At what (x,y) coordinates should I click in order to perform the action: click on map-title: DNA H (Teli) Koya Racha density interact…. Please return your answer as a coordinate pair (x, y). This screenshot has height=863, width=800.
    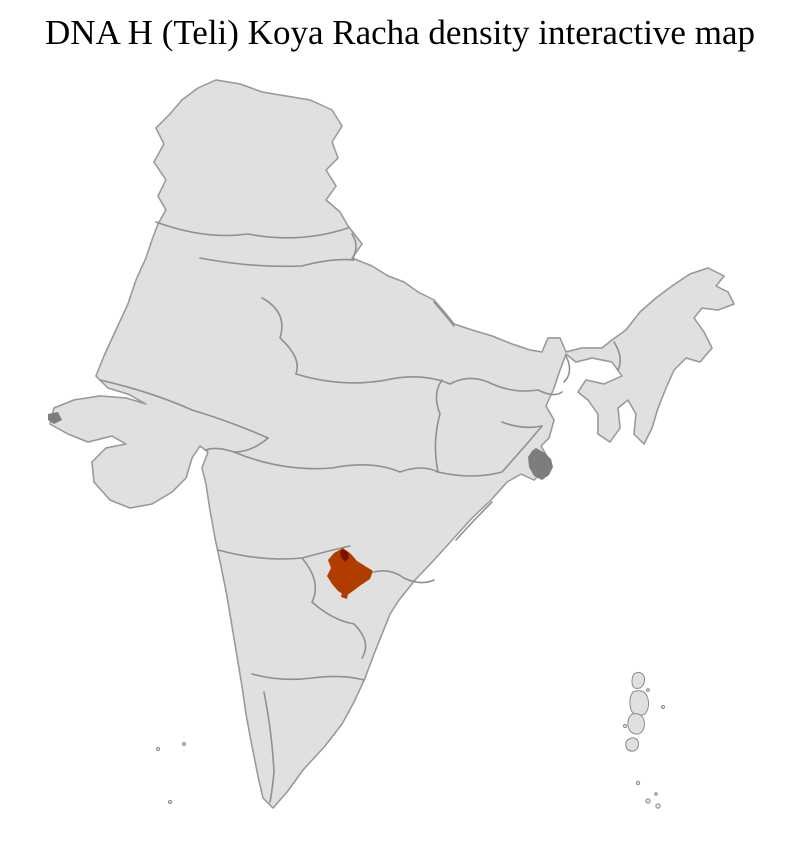
    Looking at the image, I should click on (400, 32).